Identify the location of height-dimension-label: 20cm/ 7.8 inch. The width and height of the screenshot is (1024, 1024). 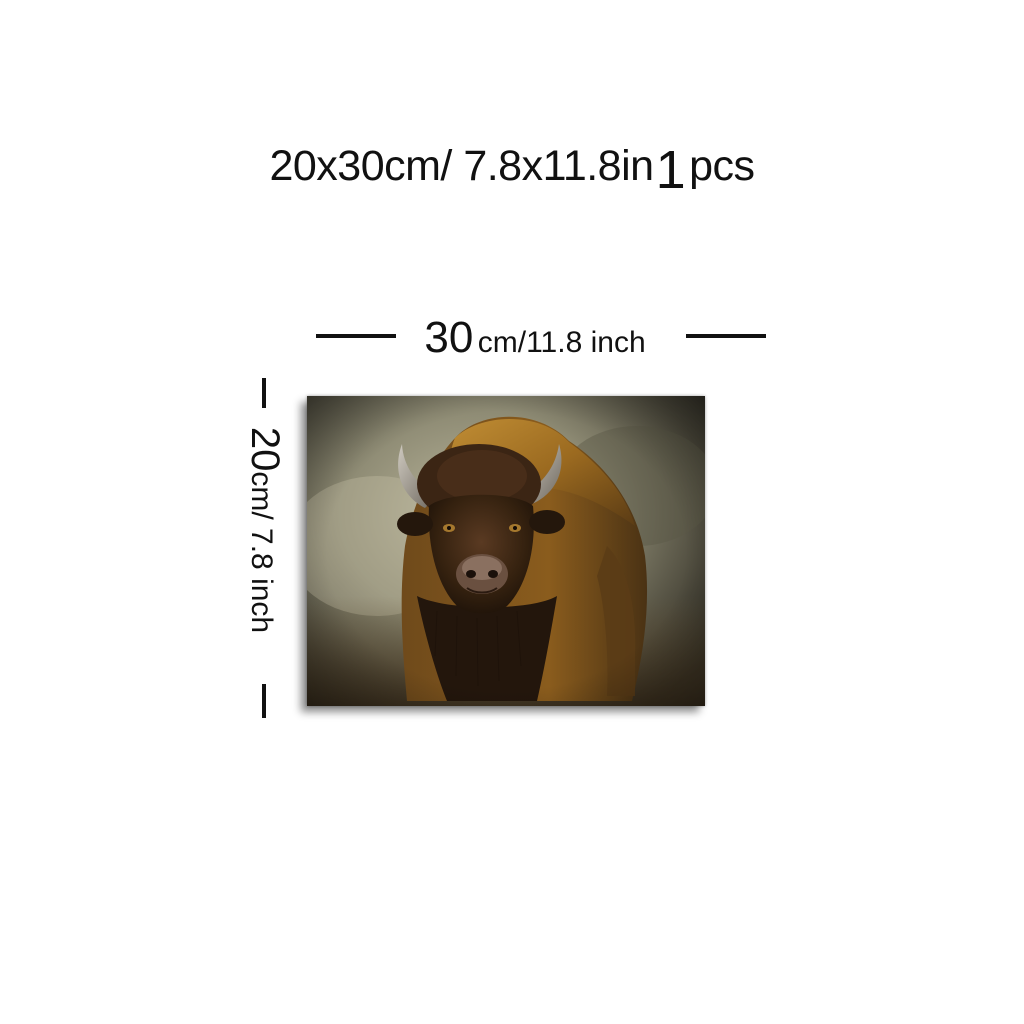
(265, 530).